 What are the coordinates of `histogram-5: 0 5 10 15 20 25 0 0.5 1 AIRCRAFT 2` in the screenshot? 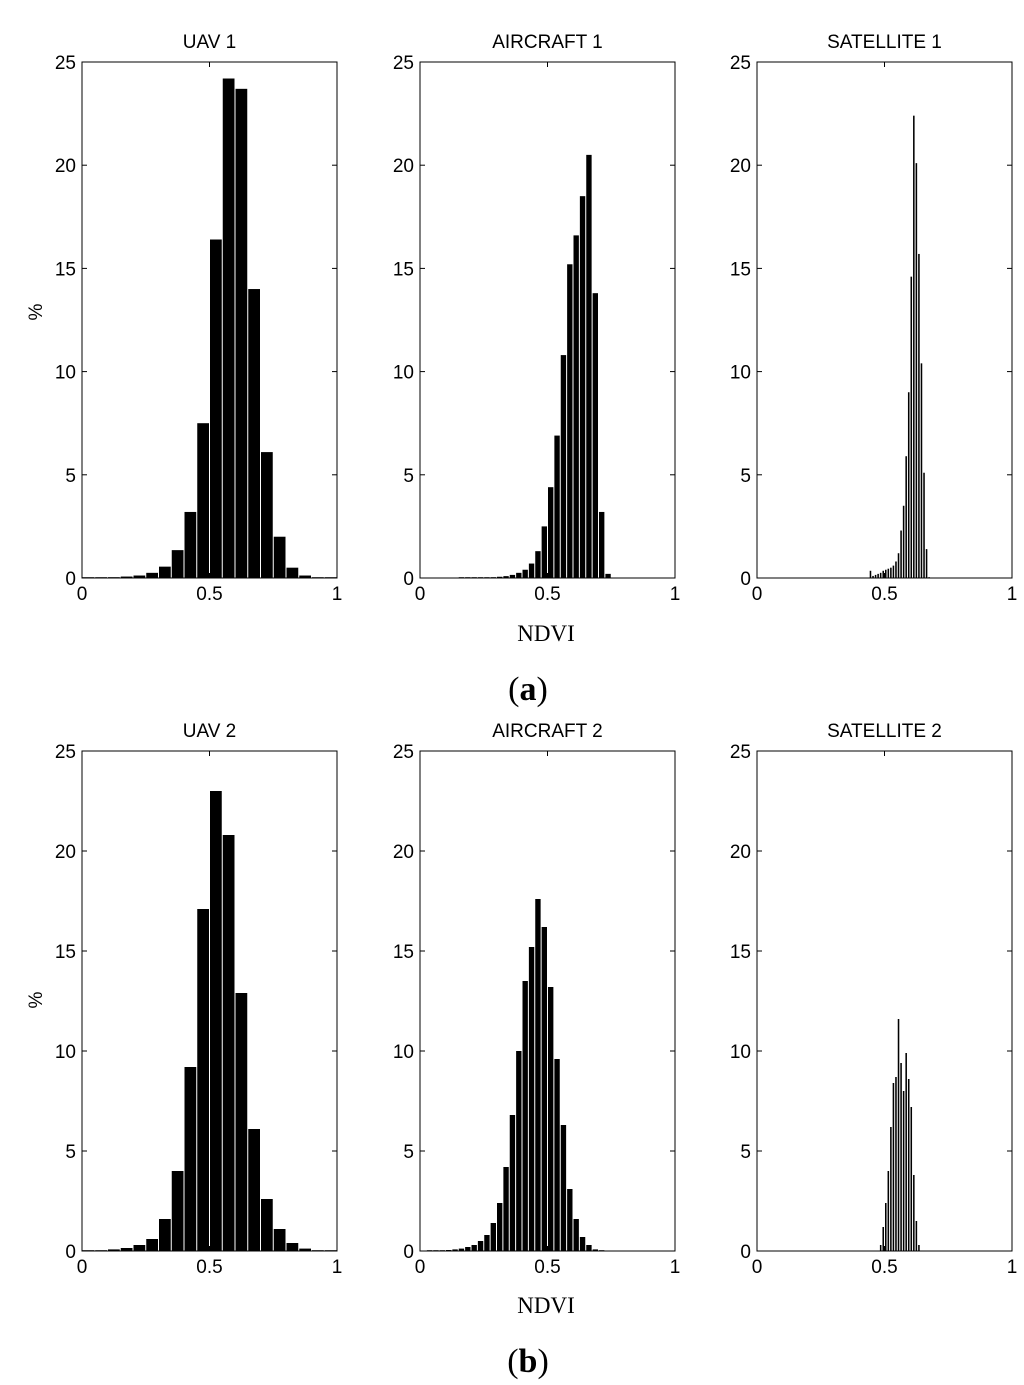 It's located at (536, 999).